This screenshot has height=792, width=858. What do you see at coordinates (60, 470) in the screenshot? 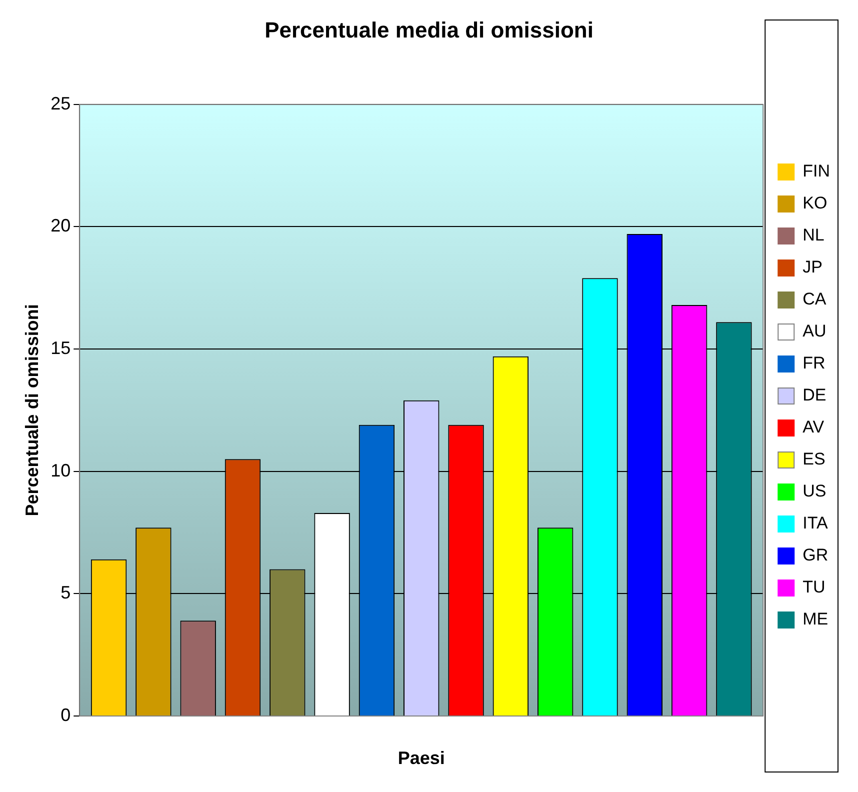
I see `y-tick-label: 10` at bounding box center [60, 470].